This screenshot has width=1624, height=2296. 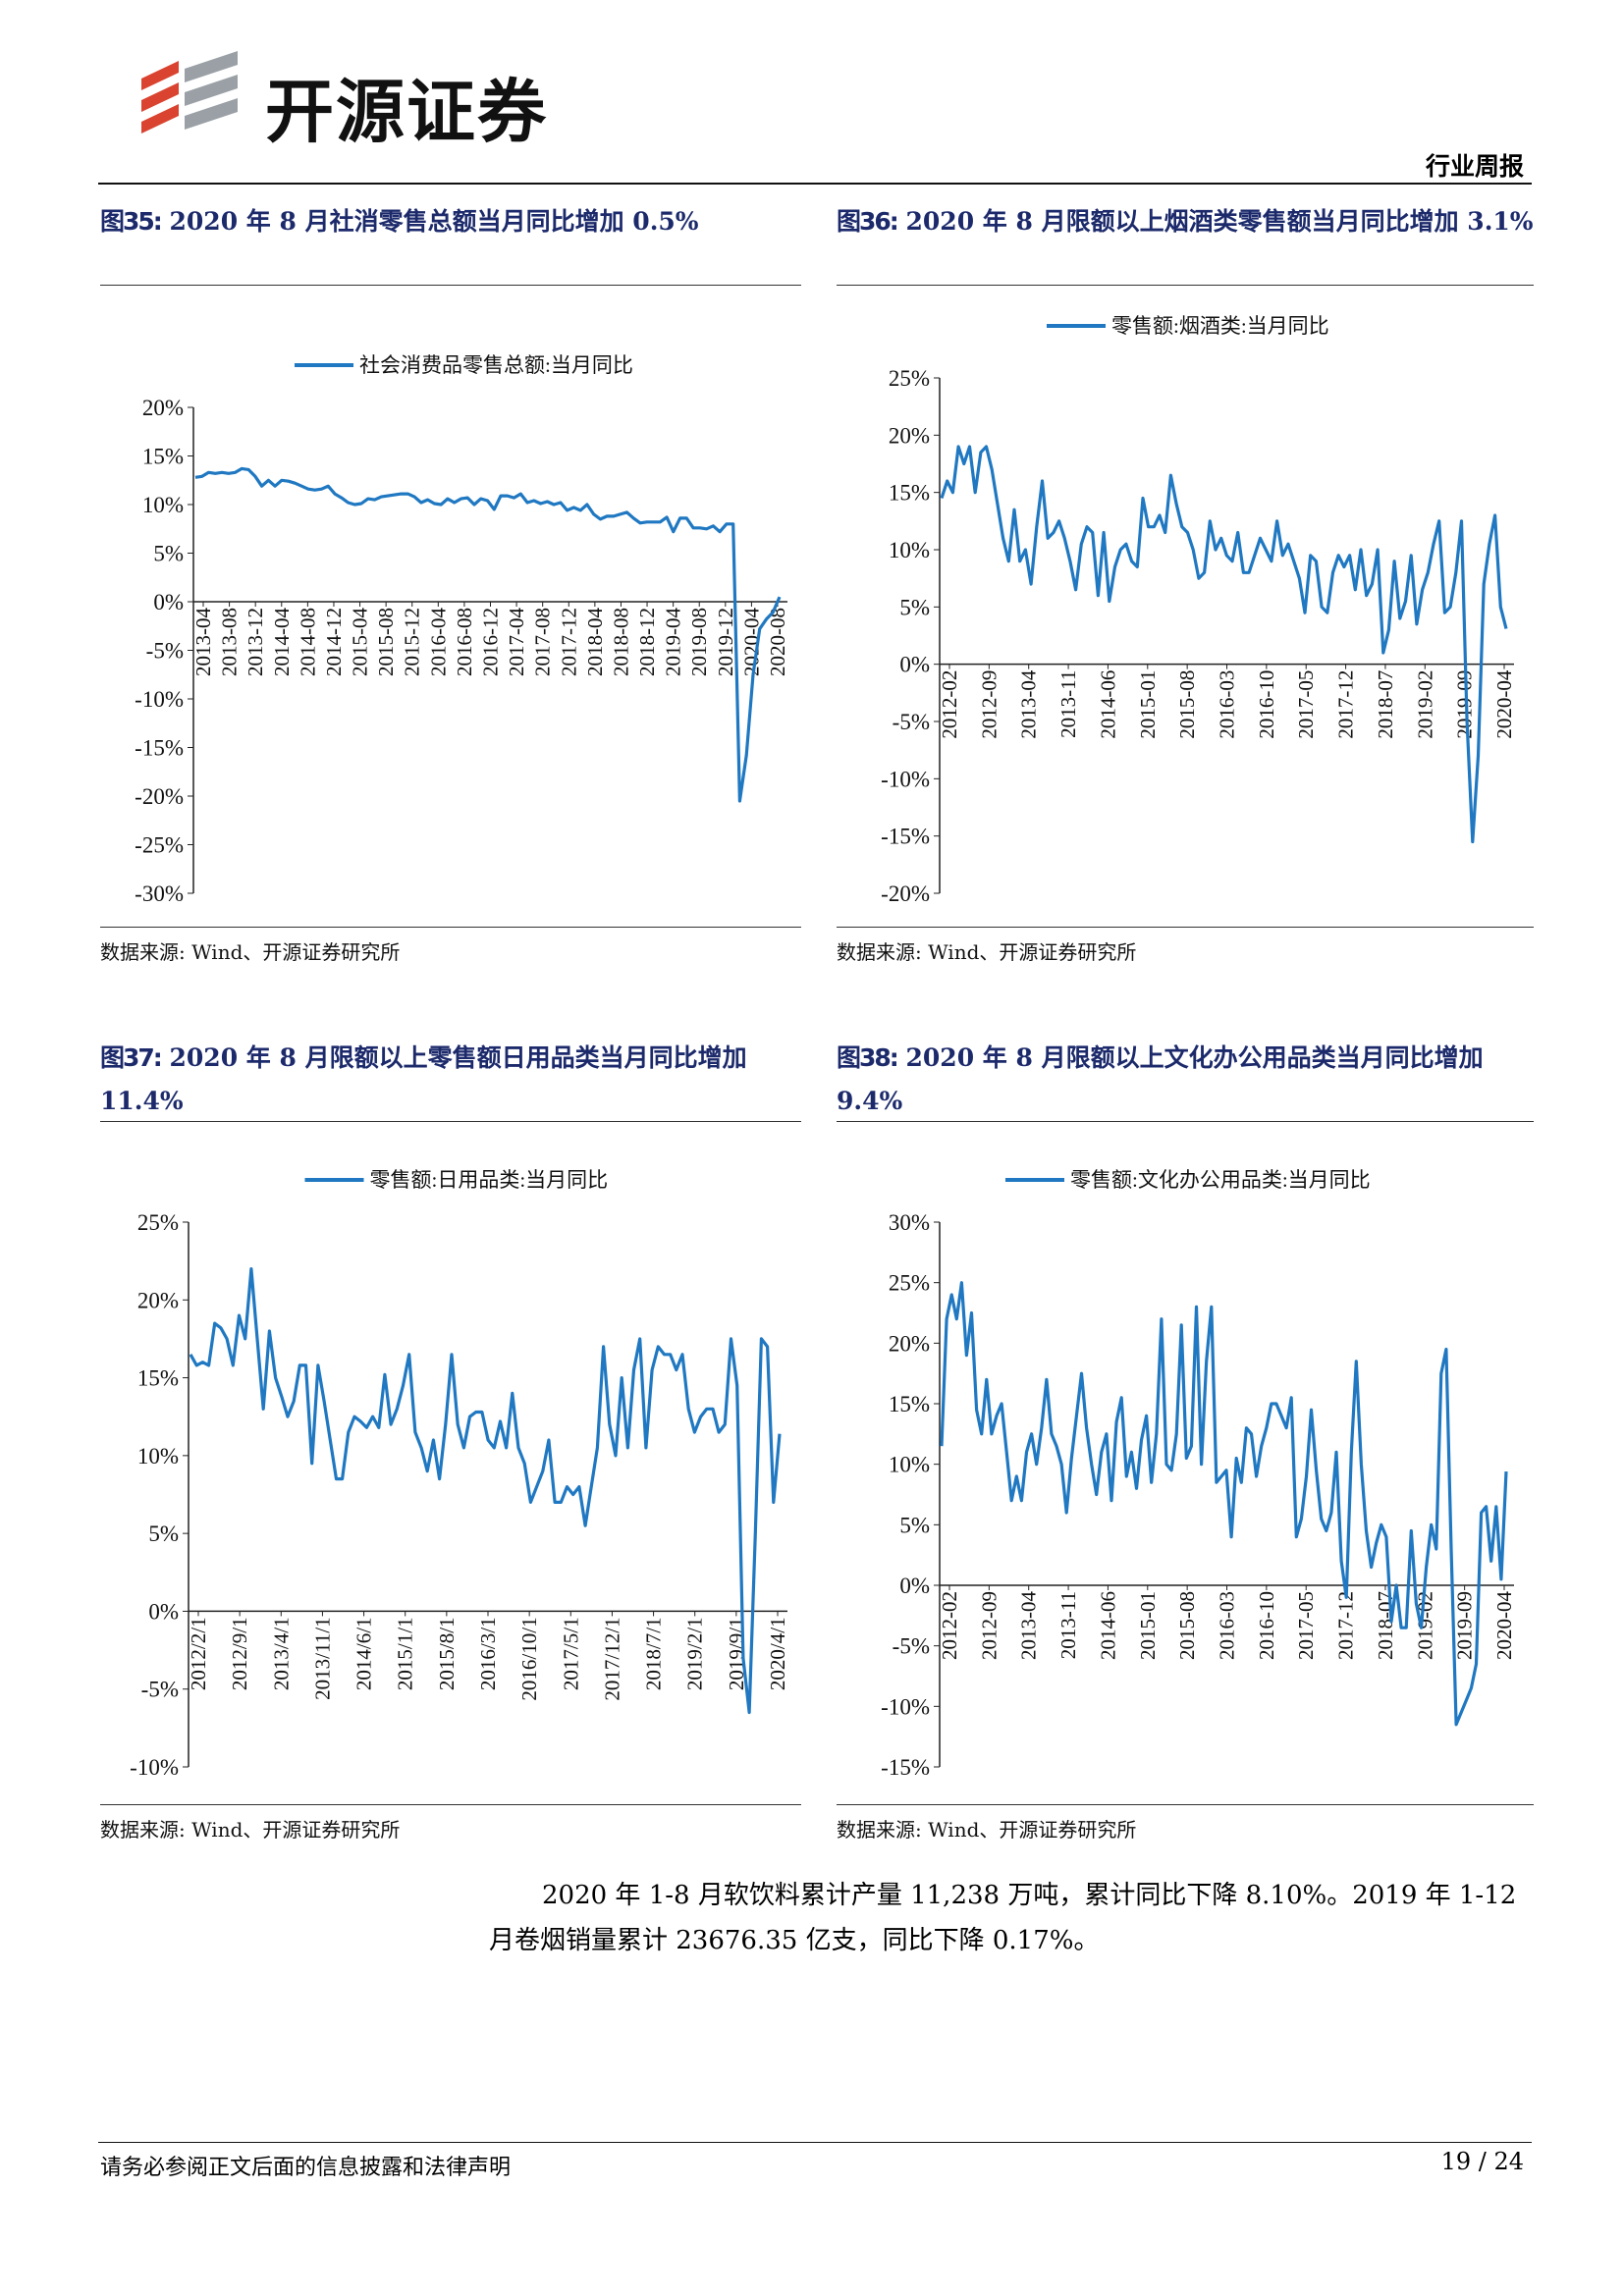 What do you see at coordinates (1220, 326) in the screenshot?
I see `legend-label: 零售额:烟酒类:当月同比` at bounding box center [1220, 326].